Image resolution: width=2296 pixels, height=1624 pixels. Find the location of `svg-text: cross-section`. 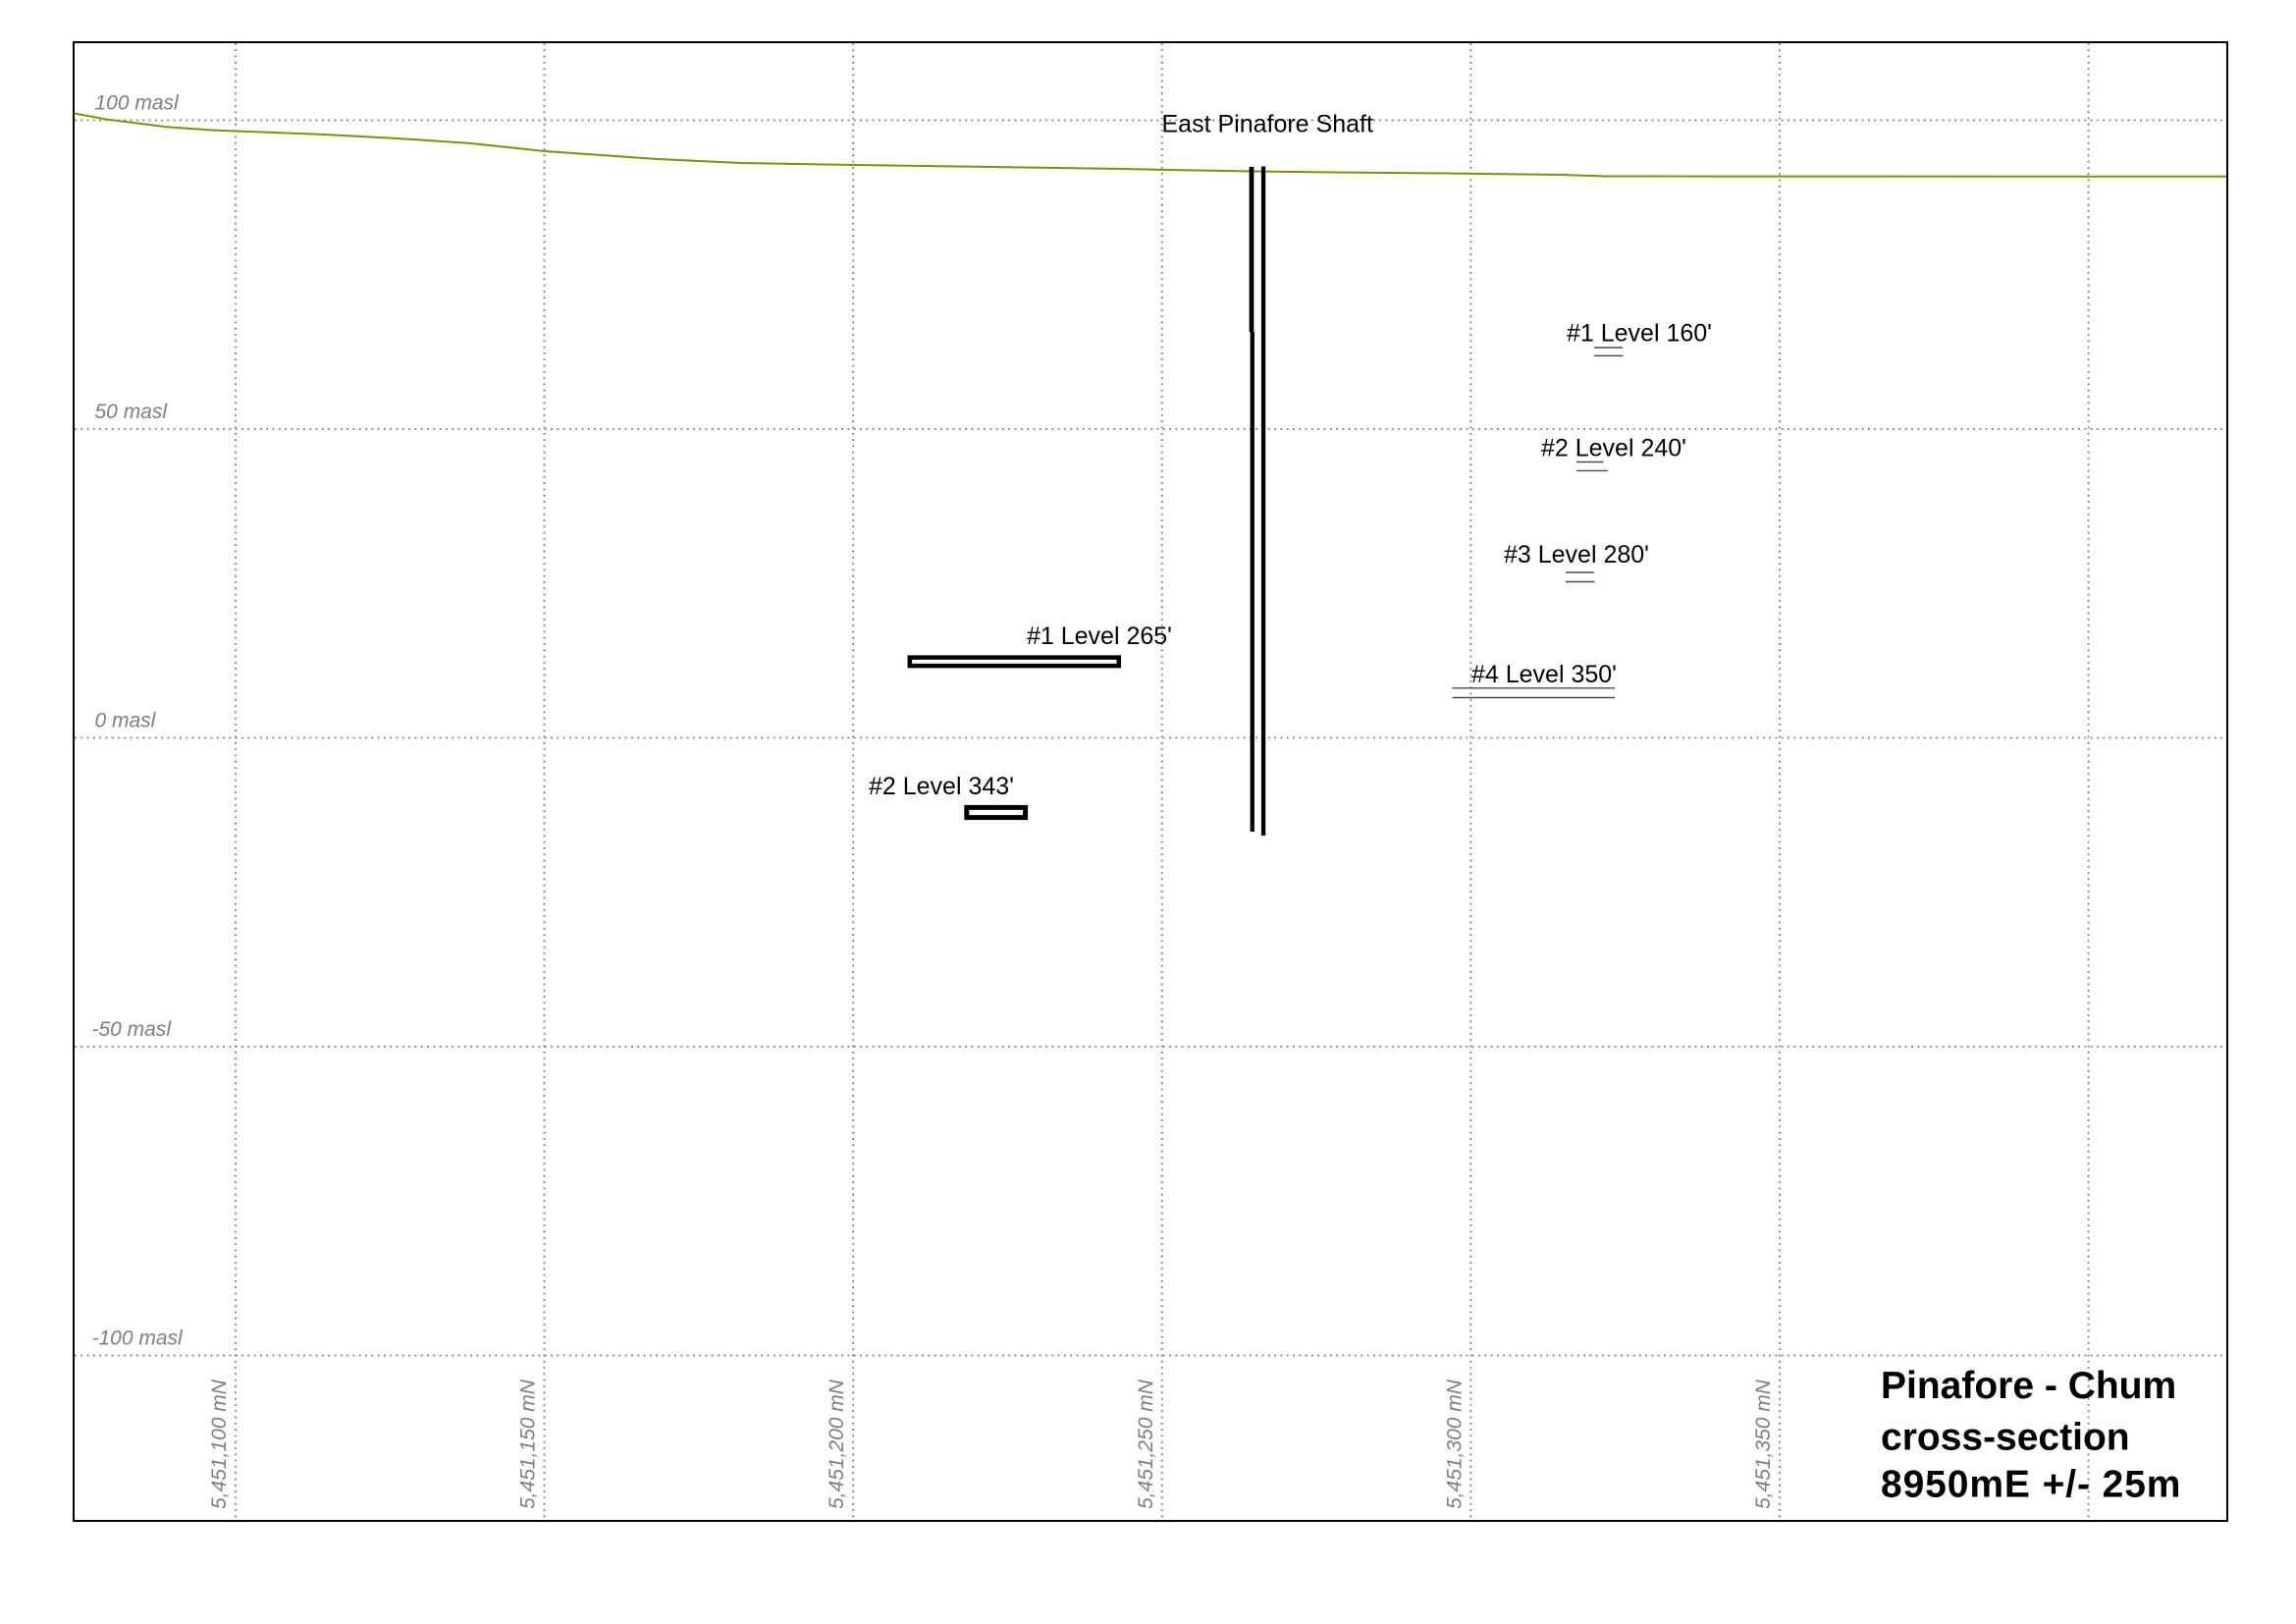

svg-text: cross-section is located at coordinates (2005, 1438).